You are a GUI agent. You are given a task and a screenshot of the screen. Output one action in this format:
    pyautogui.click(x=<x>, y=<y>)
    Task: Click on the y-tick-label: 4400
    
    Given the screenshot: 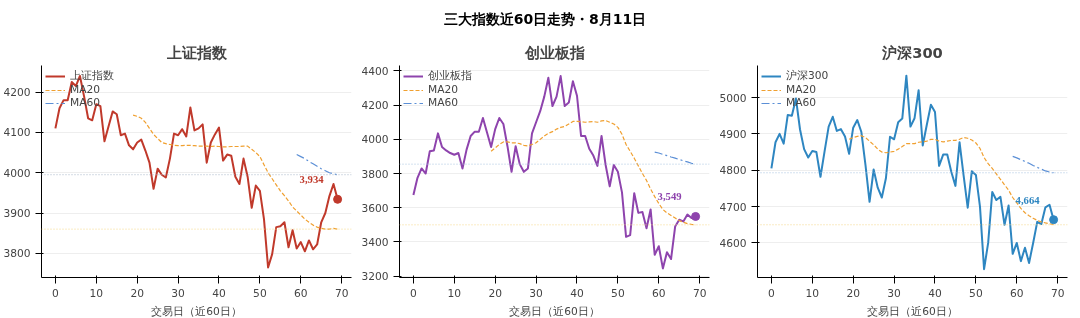 What is the action you would take?
    pyautogui.click(x=375, y=71)
    